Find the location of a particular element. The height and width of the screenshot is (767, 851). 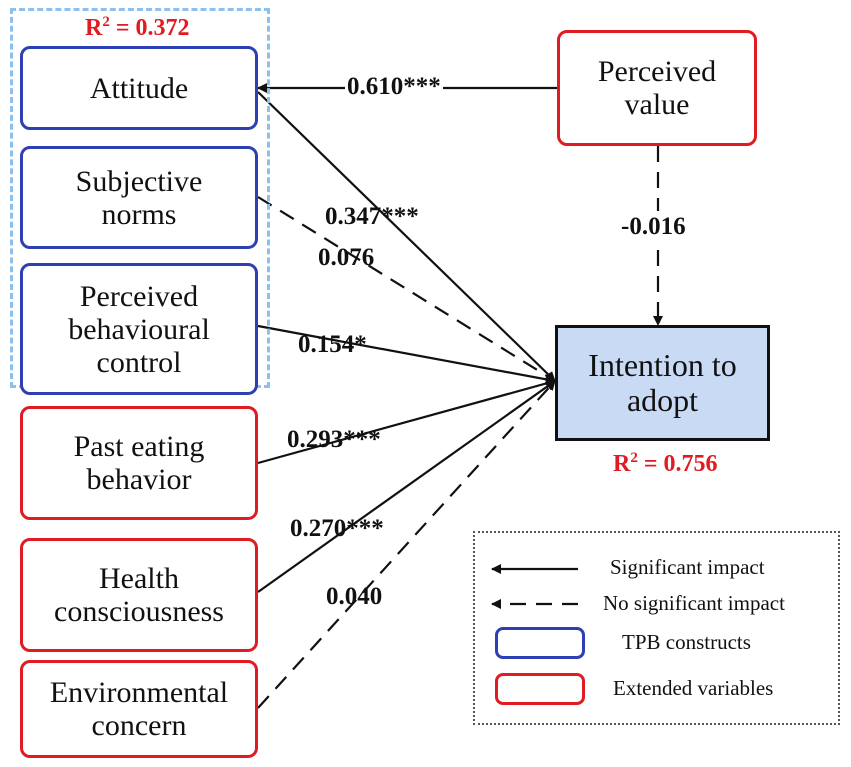

legend-tpb-label: TPB constructs is located at coordinates (686, 642).